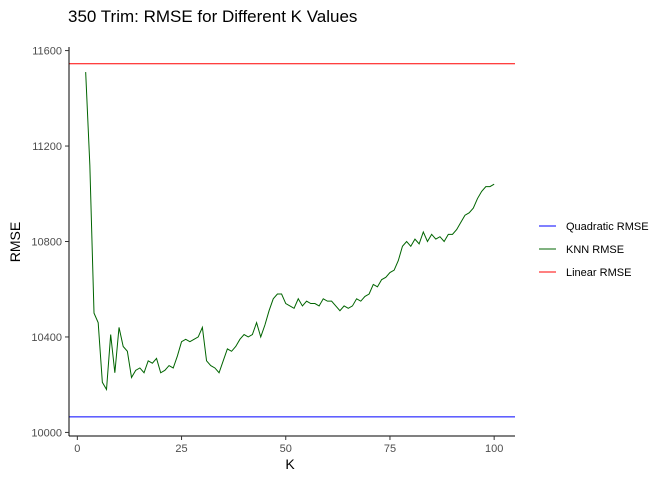  I want to click on x-tick-label-50: 50, so click(286, 449).